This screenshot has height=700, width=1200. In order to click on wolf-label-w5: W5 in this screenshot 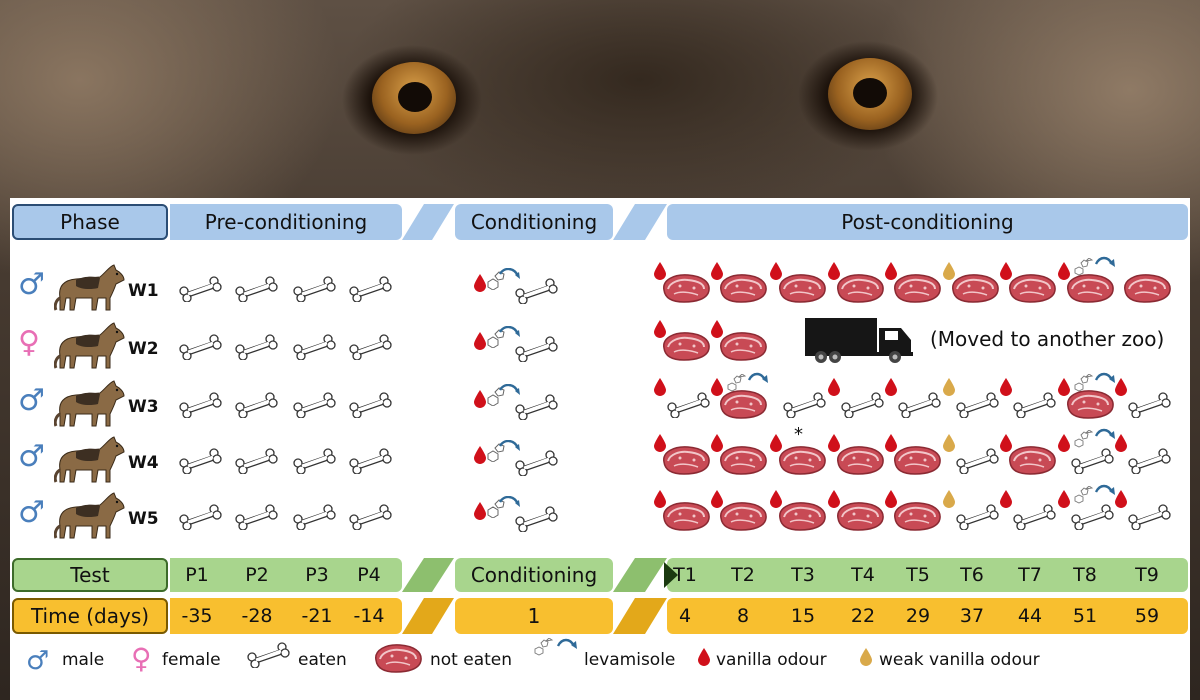, I will do `click(143, 519)`.